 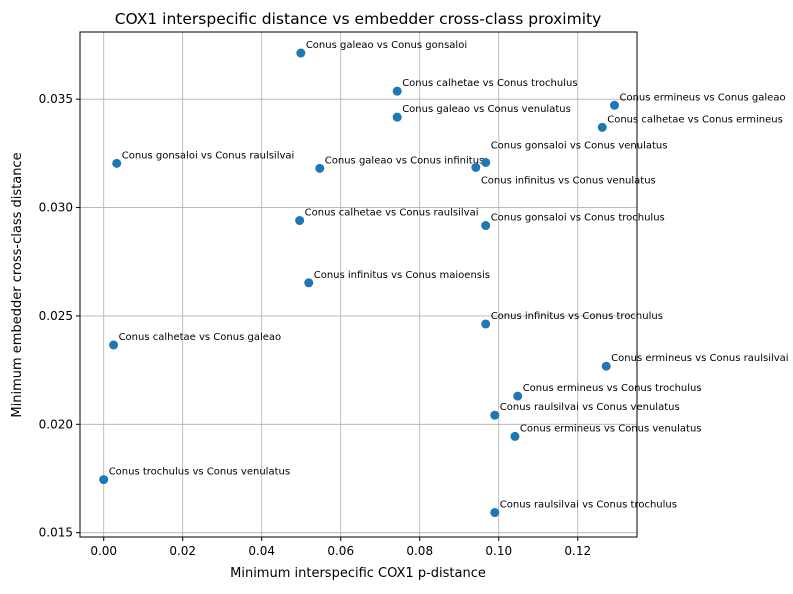 What do you see at coordinates (56, 424) in the screenshot?
I see `y-tick-label: 0.020` at bounding box center [56, 424].